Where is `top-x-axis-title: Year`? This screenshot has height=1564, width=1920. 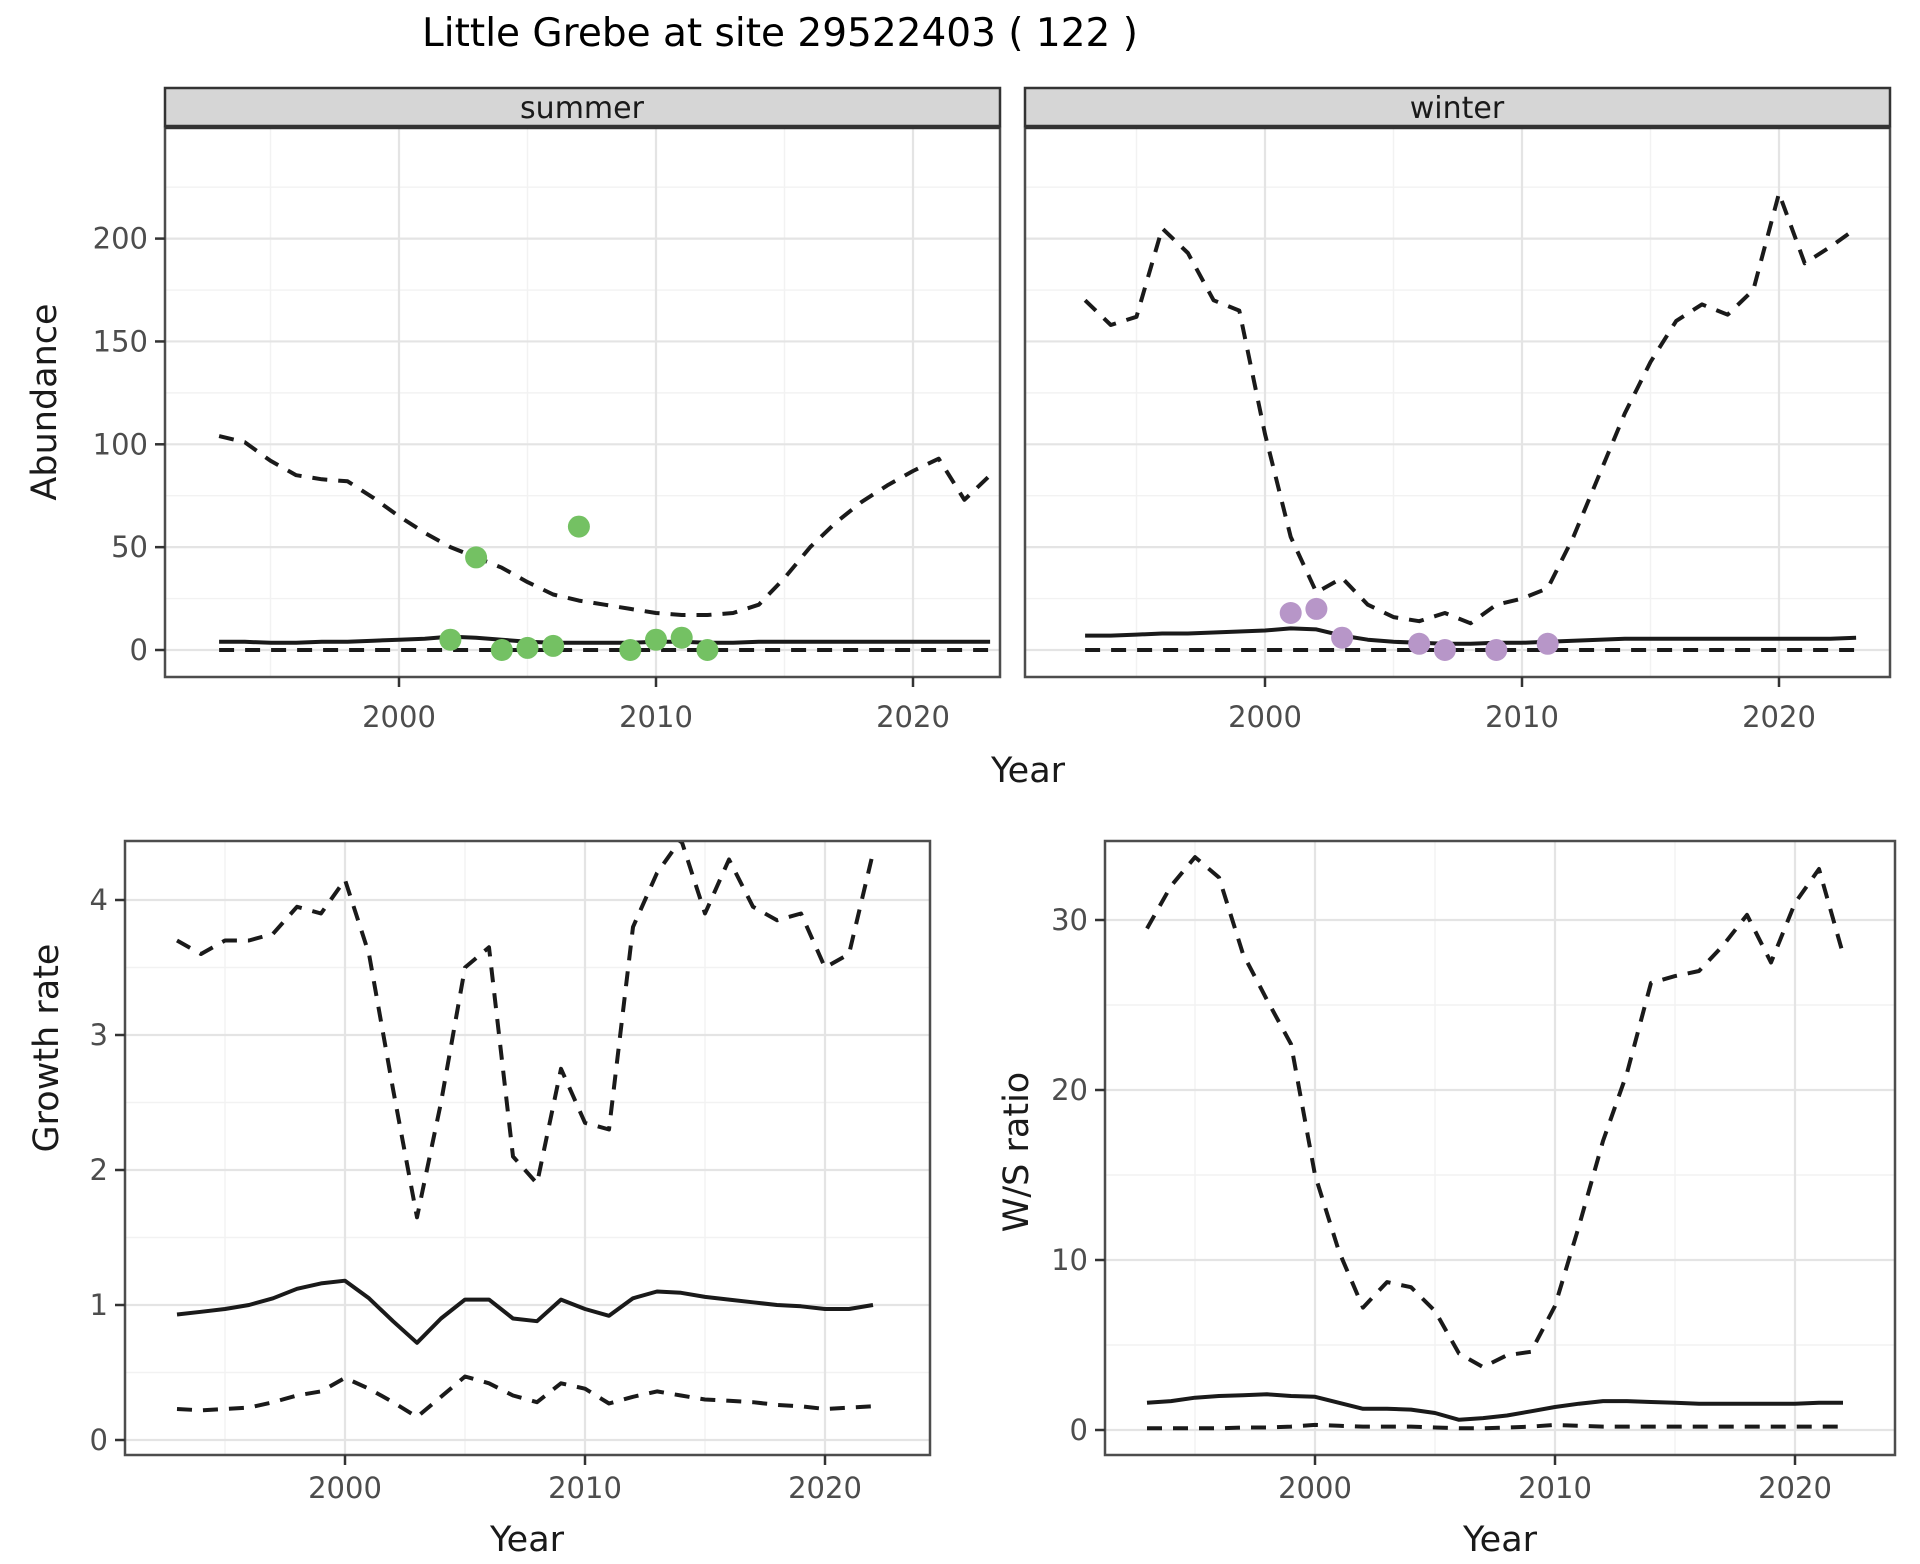
top-x-axis-title: Year is located at coordinates (1028, 771).